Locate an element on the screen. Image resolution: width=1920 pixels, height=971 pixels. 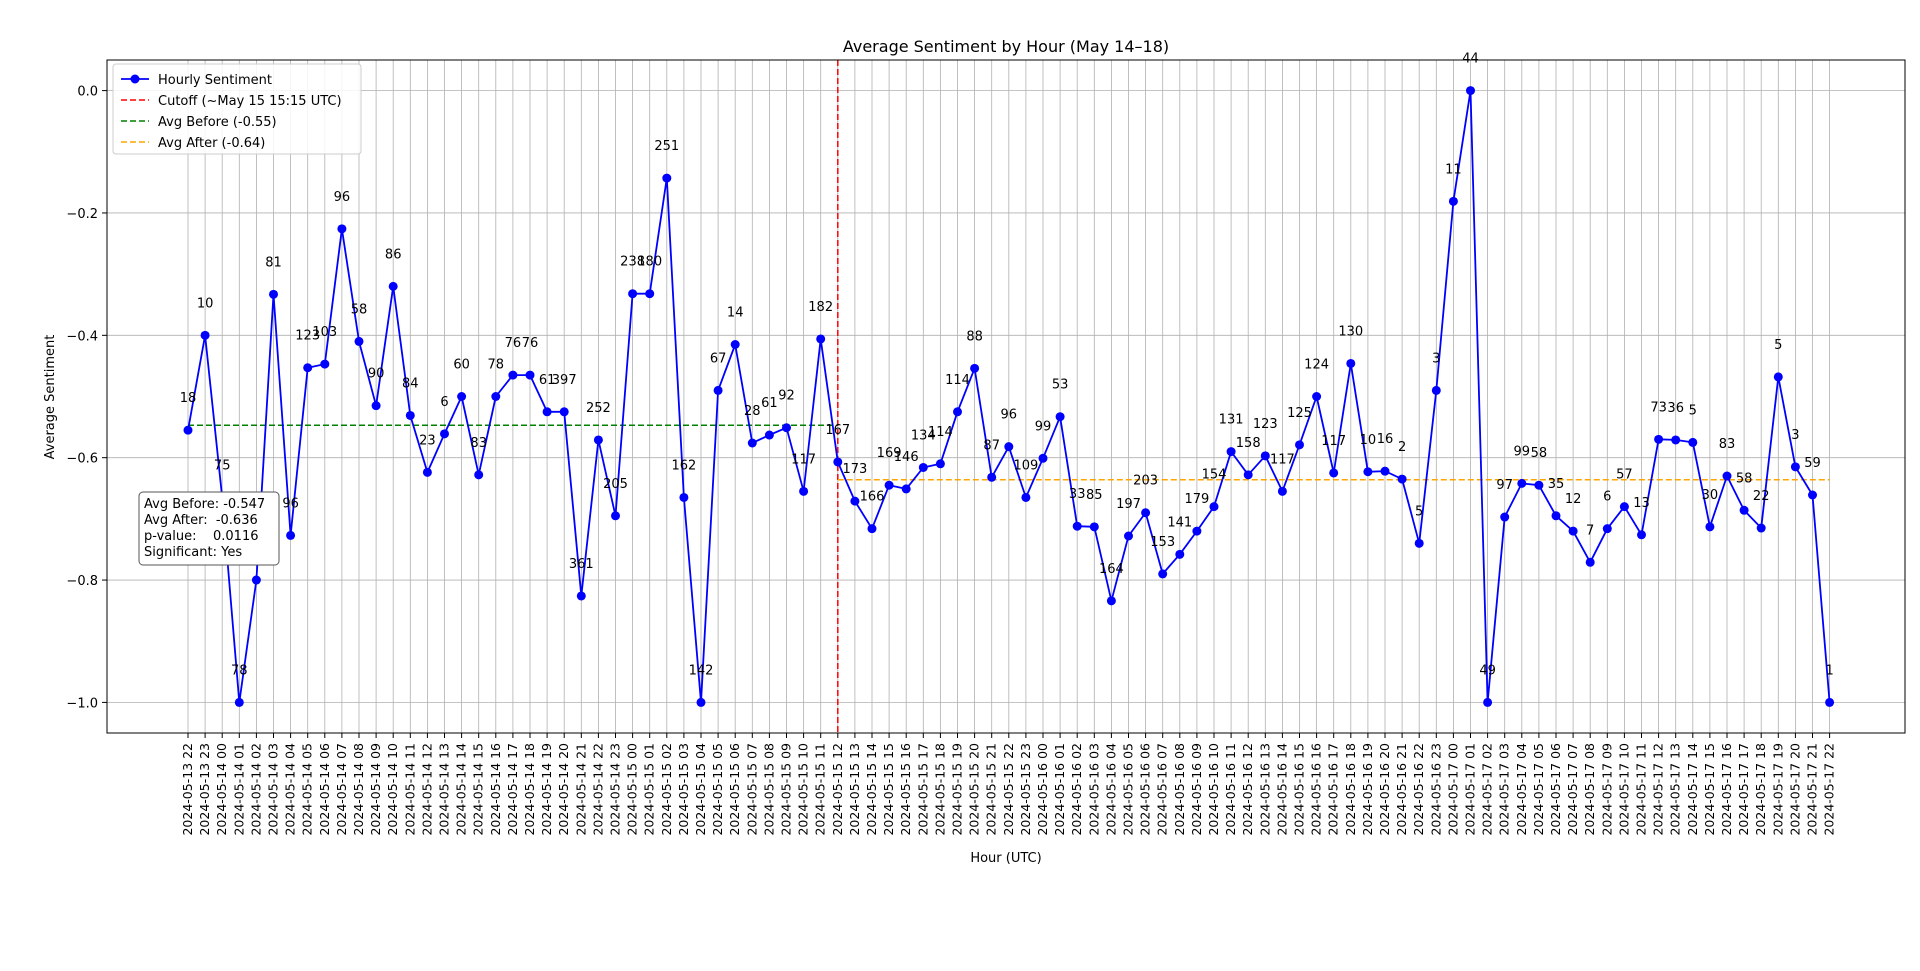
x-tick-label: 2024-05-14 07 is located at coordinates (341, 789).